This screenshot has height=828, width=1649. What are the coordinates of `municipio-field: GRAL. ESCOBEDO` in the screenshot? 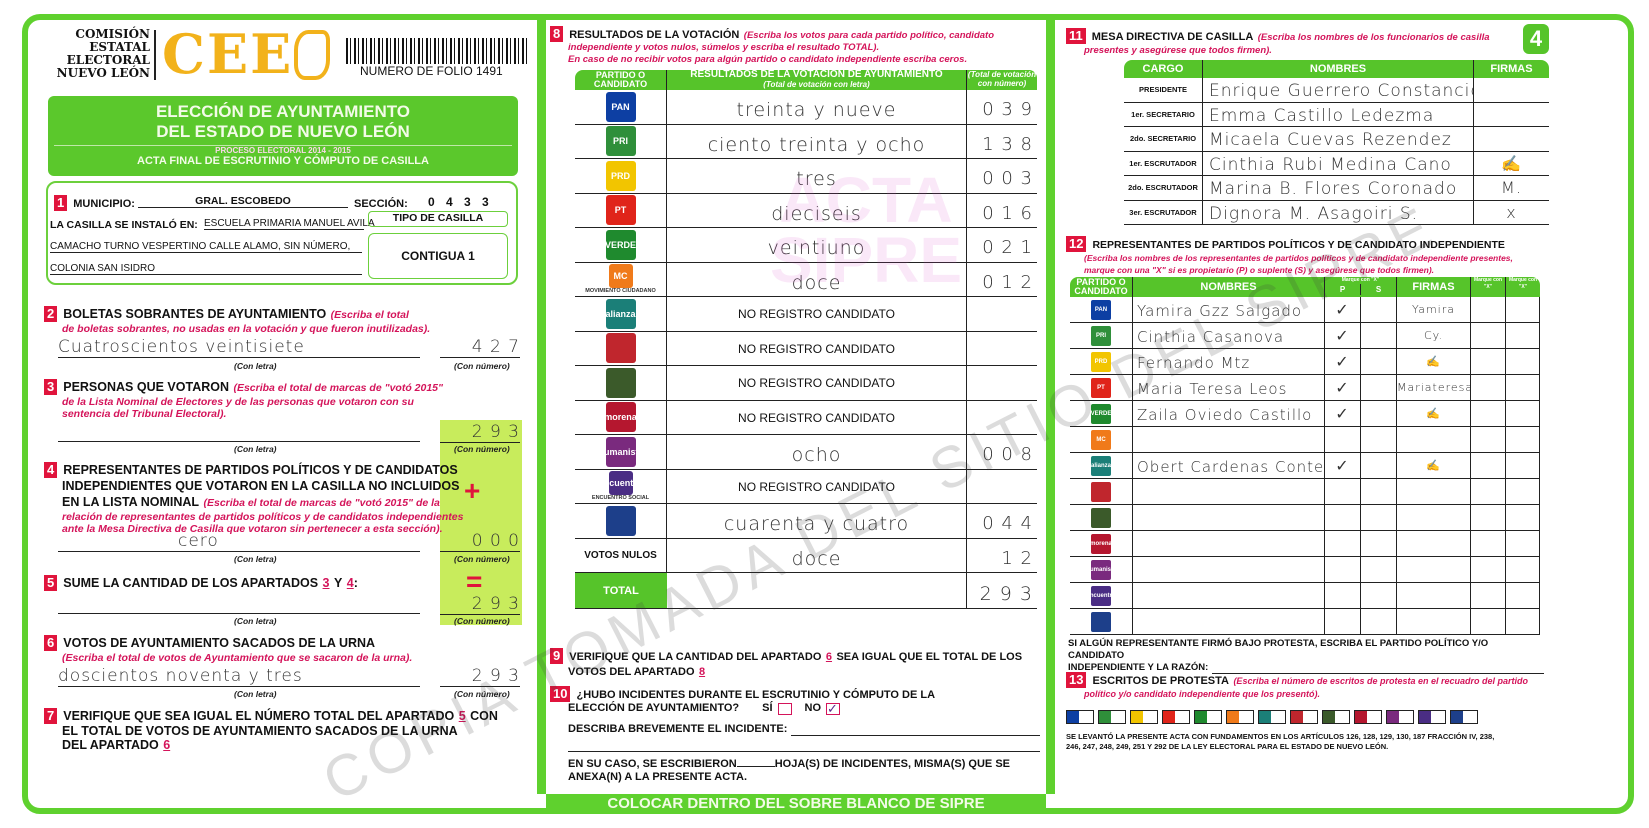 It's located at (243, 201).